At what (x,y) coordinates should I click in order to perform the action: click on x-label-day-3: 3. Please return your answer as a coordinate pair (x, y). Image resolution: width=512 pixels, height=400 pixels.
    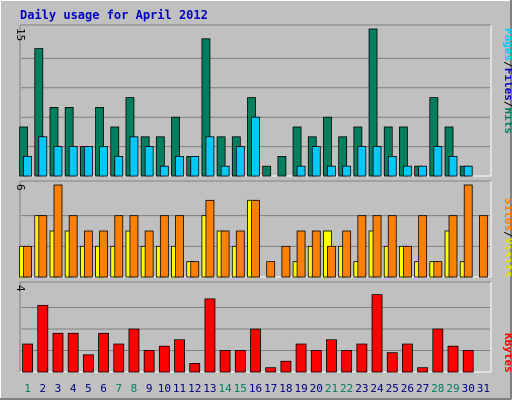
    Looking at the image, I should click on (58, 388).